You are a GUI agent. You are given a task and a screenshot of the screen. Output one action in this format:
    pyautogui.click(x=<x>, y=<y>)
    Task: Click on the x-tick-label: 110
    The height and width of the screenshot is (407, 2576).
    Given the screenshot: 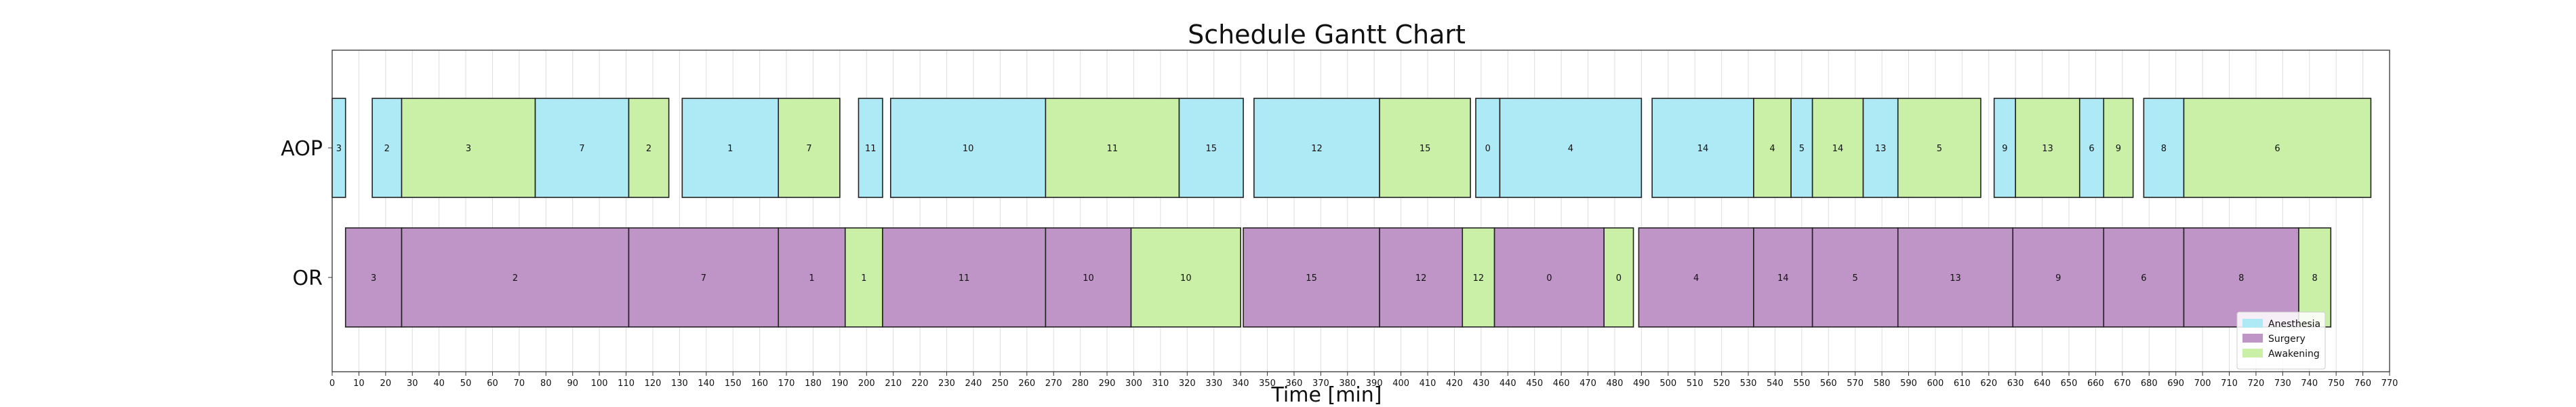 What is the action you would take?
    pyautogui.click(x=626, y=384)
    